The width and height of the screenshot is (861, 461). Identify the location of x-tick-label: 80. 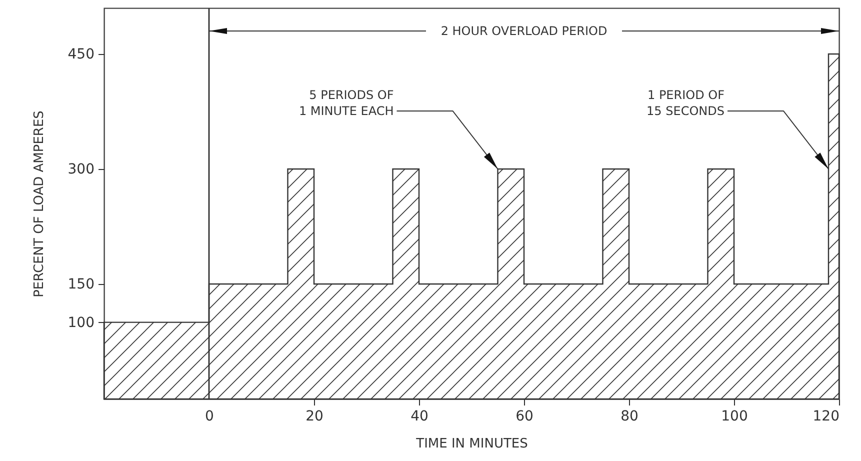
(629, 416).